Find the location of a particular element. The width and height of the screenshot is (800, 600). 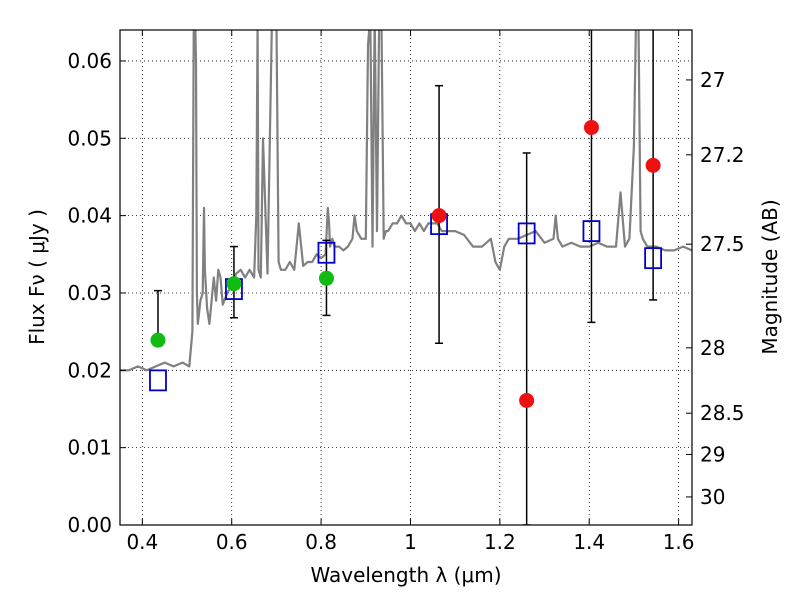

x-tick-label: 0.4 is located at coordinates (142, 542).